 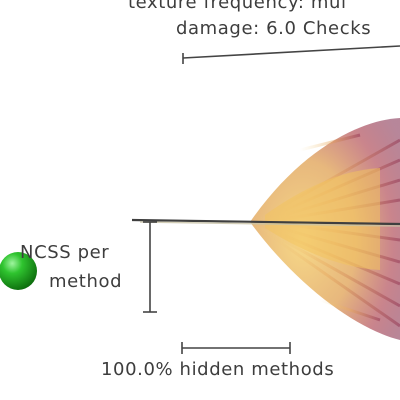 What do you see at coordinates (237, 6) in the screenshot?
I see `texture-frequency-label: texture frequency: mul` at bounding box center [237, 6].